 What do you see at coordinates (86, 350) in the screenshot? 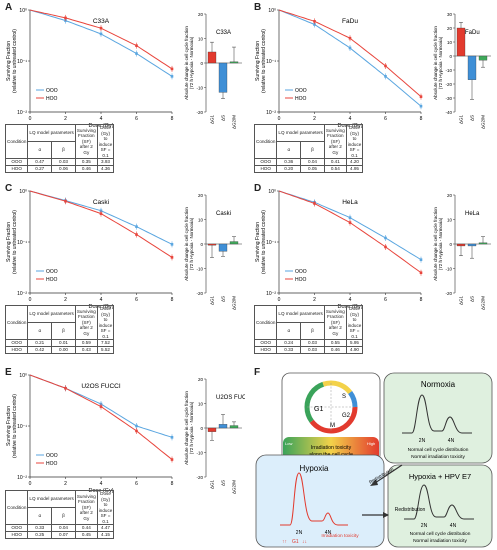
I see `cell: 0.43` at bounding box center [86, 350].